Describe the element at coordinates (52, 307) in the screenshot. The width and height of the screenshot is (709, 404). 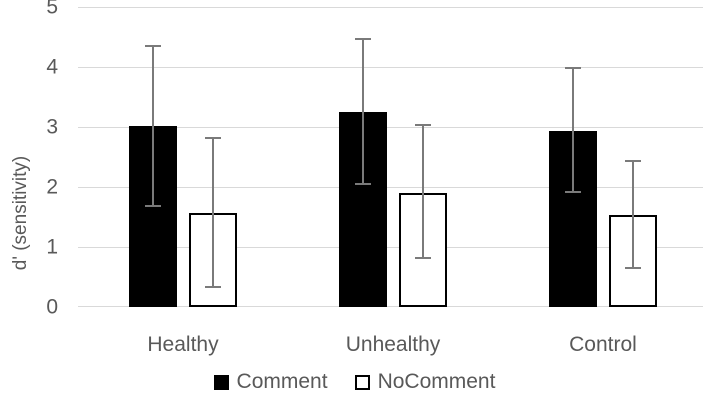
I see `y-tick-label: 0` at that location.